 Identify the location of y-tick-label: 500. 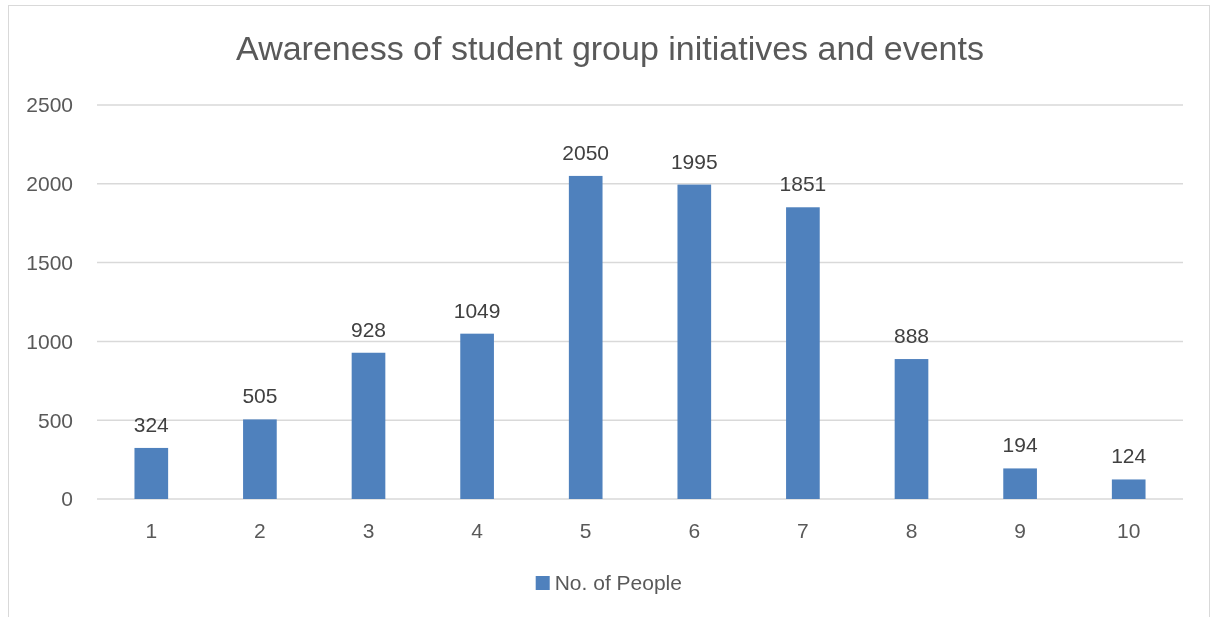
(55, 420).